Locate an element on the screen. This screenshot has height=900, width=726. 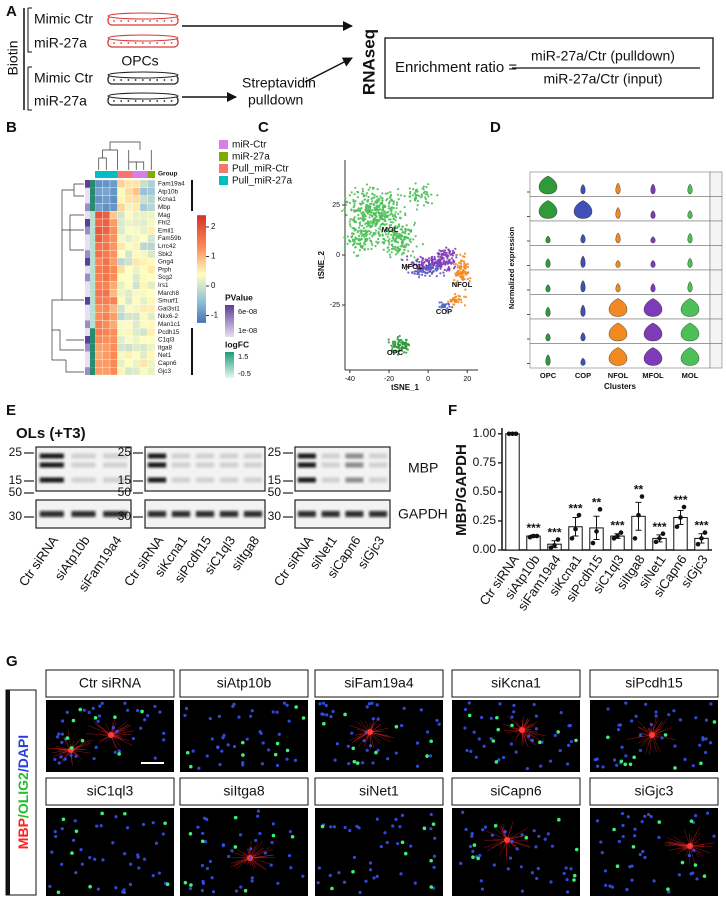
gene-label: Pcdh15 is located at coordinates (169, 332).